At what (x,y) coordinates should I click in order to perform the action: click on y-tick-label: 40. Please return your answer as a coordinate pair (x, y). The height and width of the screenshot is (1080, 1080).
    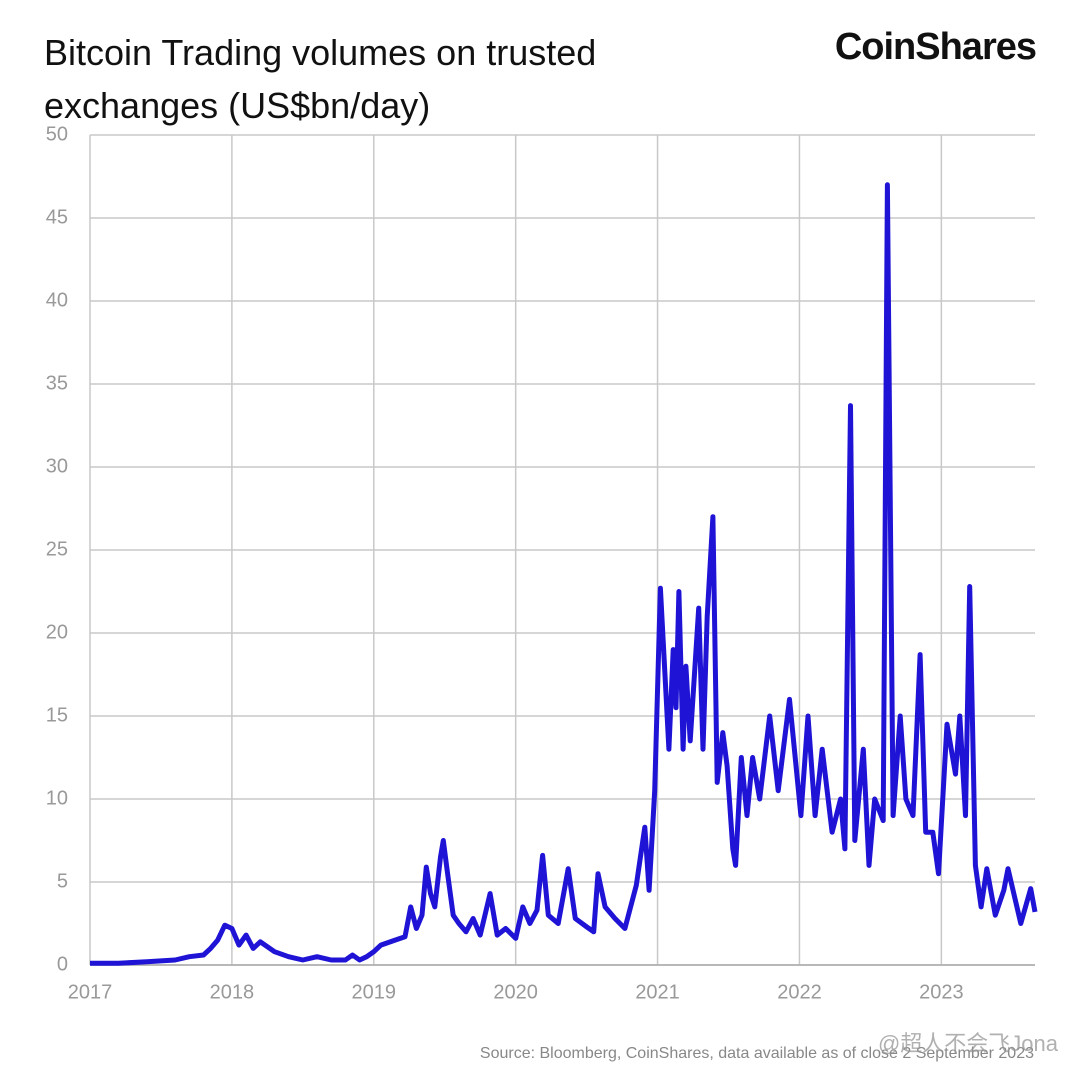
    Looking at the image, I should click on (57, 300).